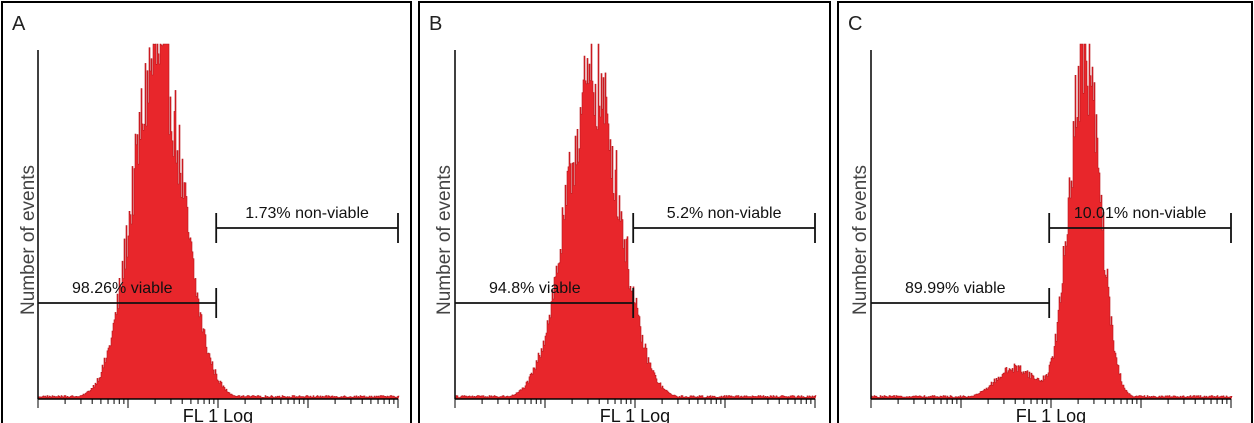 The width and height of the screenshot is (1254, 423). Describe the element at coordinates (19, 24) in the screenshot. I see `panel-label: A` at that location.